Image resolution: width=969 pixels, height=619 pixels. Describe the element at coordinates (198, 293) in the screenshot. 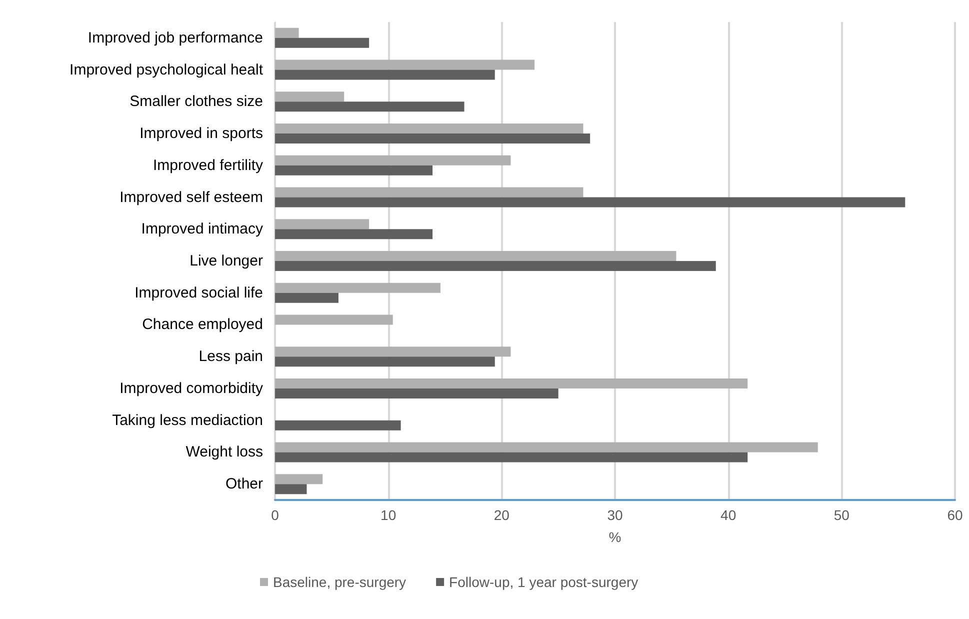

I see `y-tick-label: Improved social life` at that location.